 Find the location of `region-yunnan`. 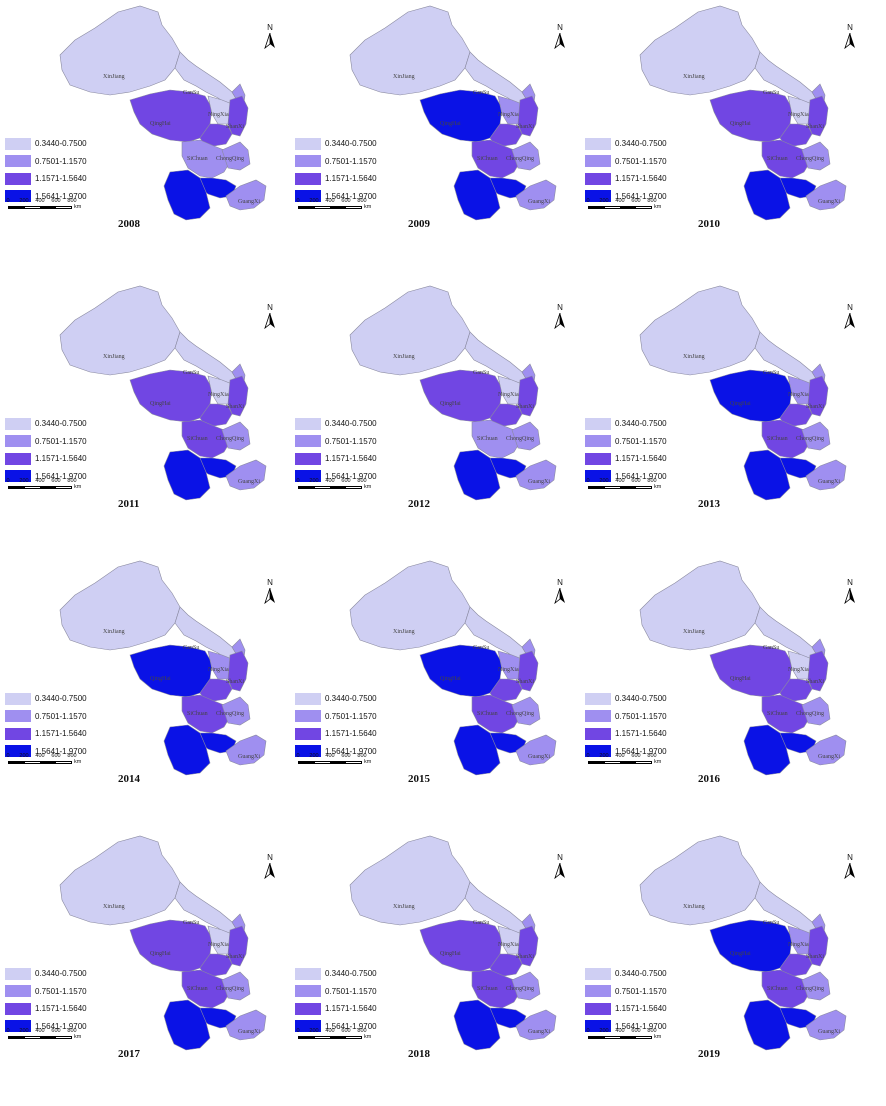

region-yunnan is located at coordinates (767, 475).